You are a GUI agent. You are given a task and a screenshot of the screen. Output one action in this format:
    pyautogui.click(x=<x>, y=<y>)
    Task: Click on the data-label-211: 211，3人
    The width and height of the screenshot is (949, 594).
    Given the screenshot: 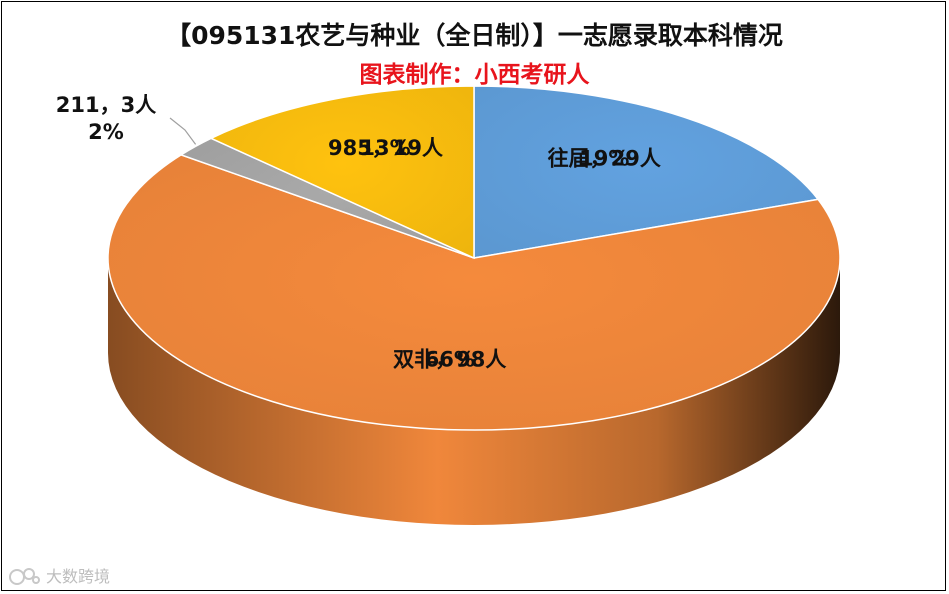 What is the action you would take?
    pyautogui.click(x=106, y=105)
    